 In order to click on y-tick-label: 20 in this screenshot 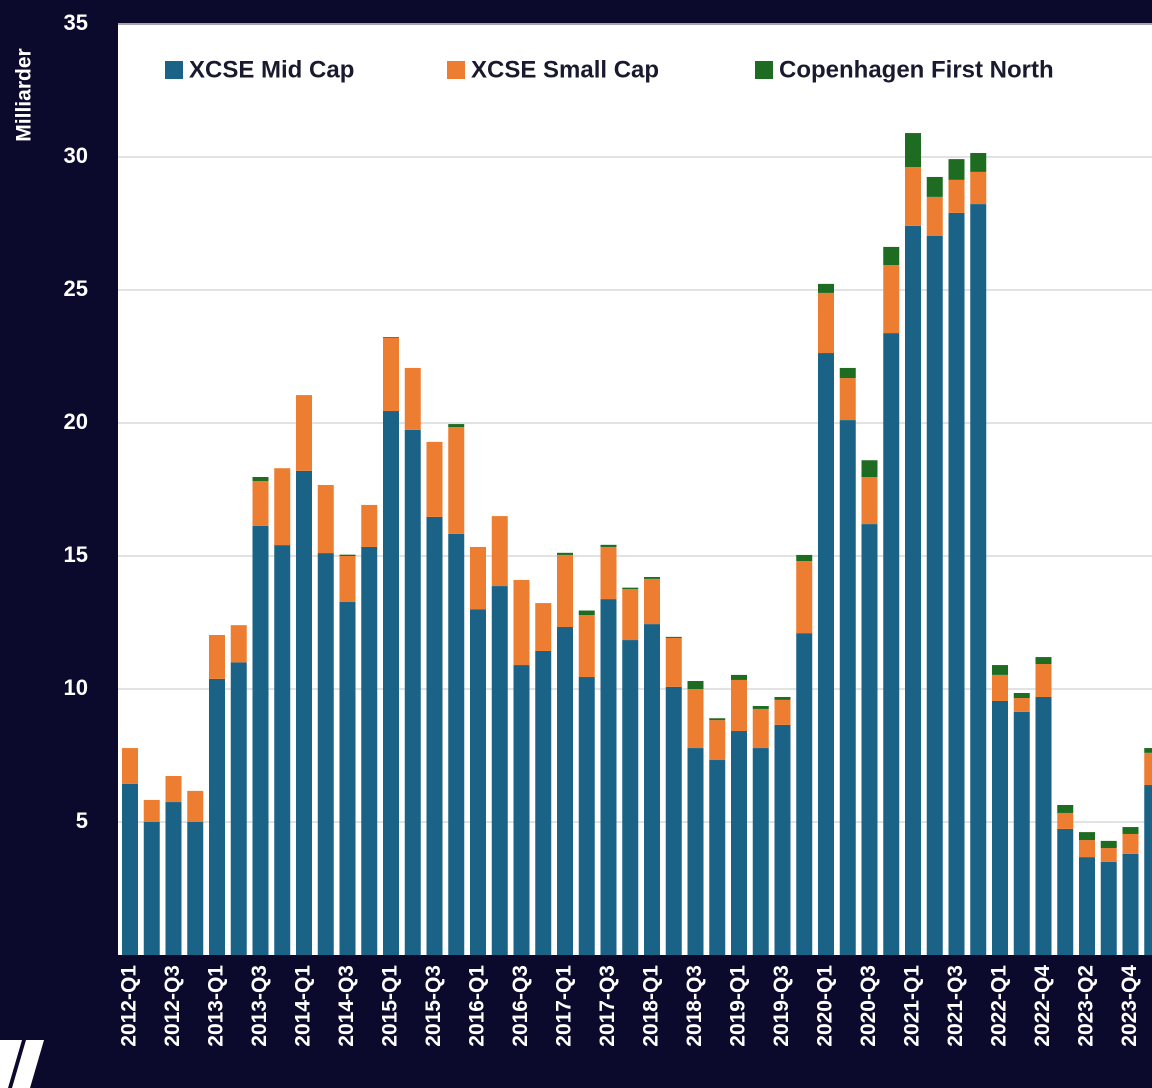, I will do `click(76, 421)`.